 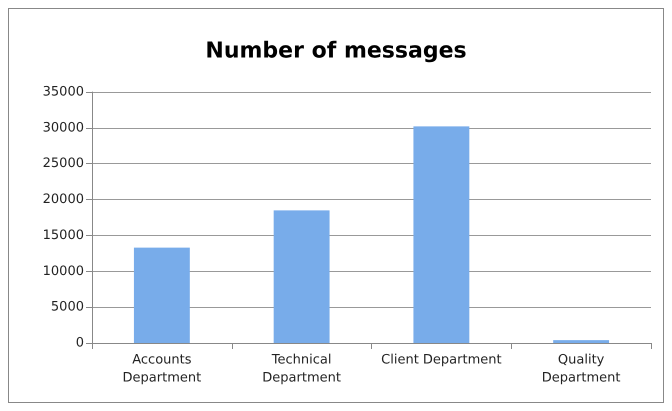 I want to click on y-tick-label: 0, so click(x=80, y=343).